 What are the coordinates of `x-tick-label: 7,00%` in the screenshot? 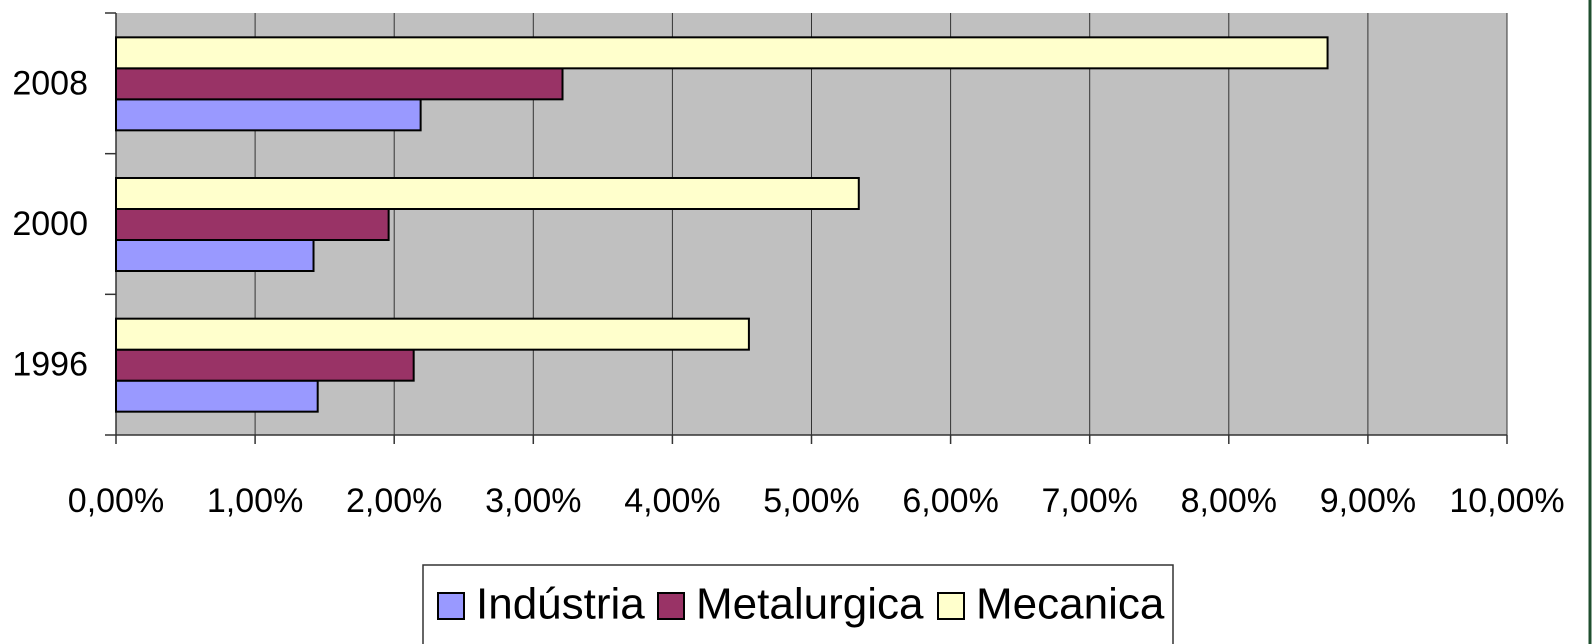 It's located at (1089, 501).